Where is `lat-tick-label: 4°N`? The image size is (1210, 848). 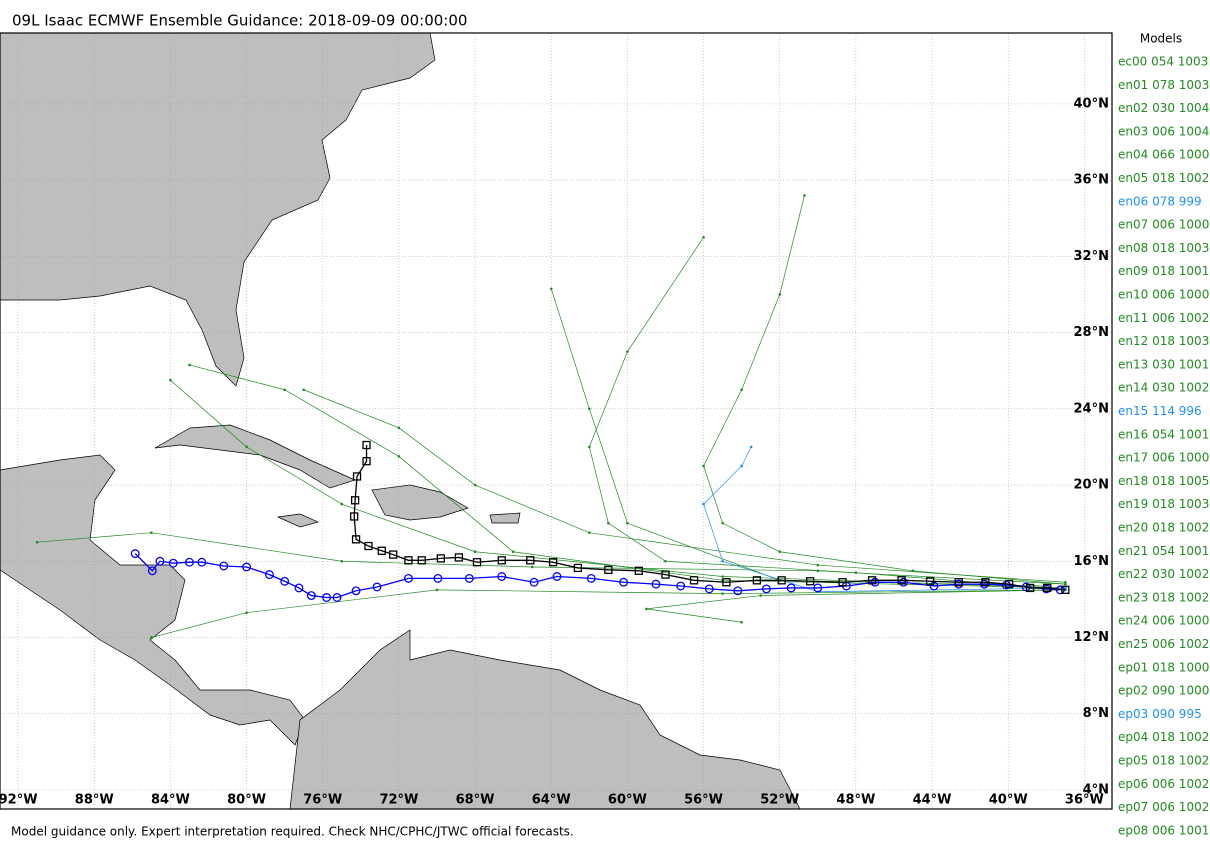
lat-tick-label: 4°N is located at coordinates (1096, 789).